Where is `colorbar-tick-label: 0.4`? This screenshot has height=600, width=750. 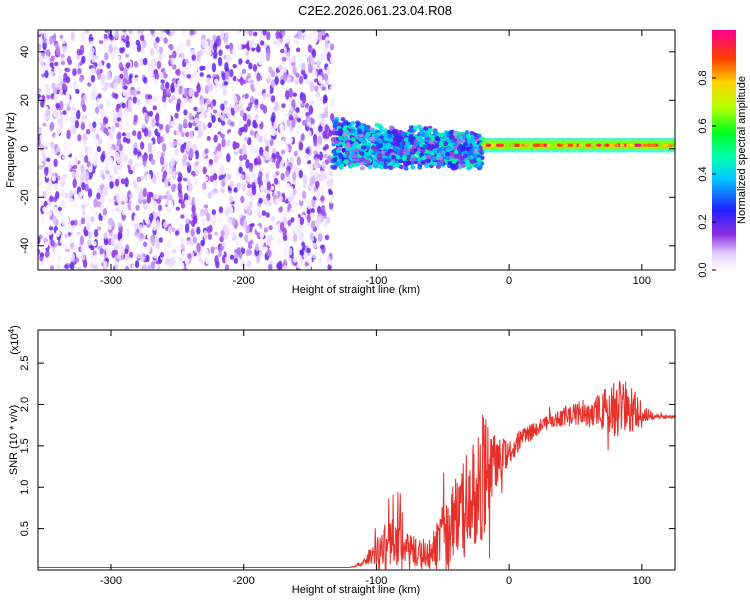
colorbar-tick-label: 0.4 is located at coordinates (703, 173).